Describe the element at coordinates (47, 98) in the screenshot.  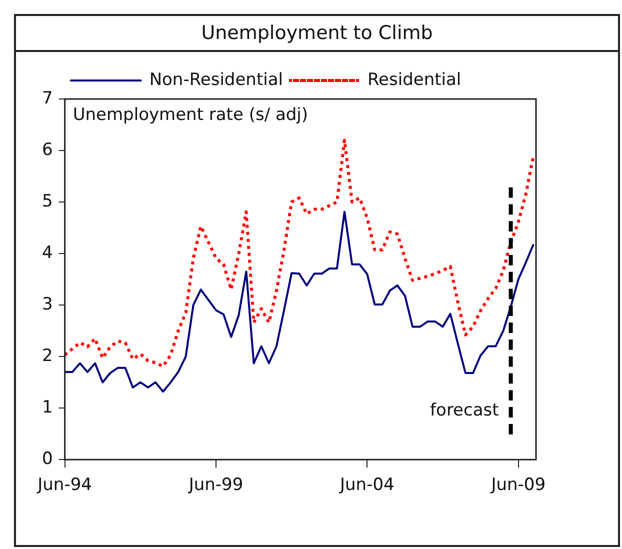
I see `y-tick-label: 7` at that location.